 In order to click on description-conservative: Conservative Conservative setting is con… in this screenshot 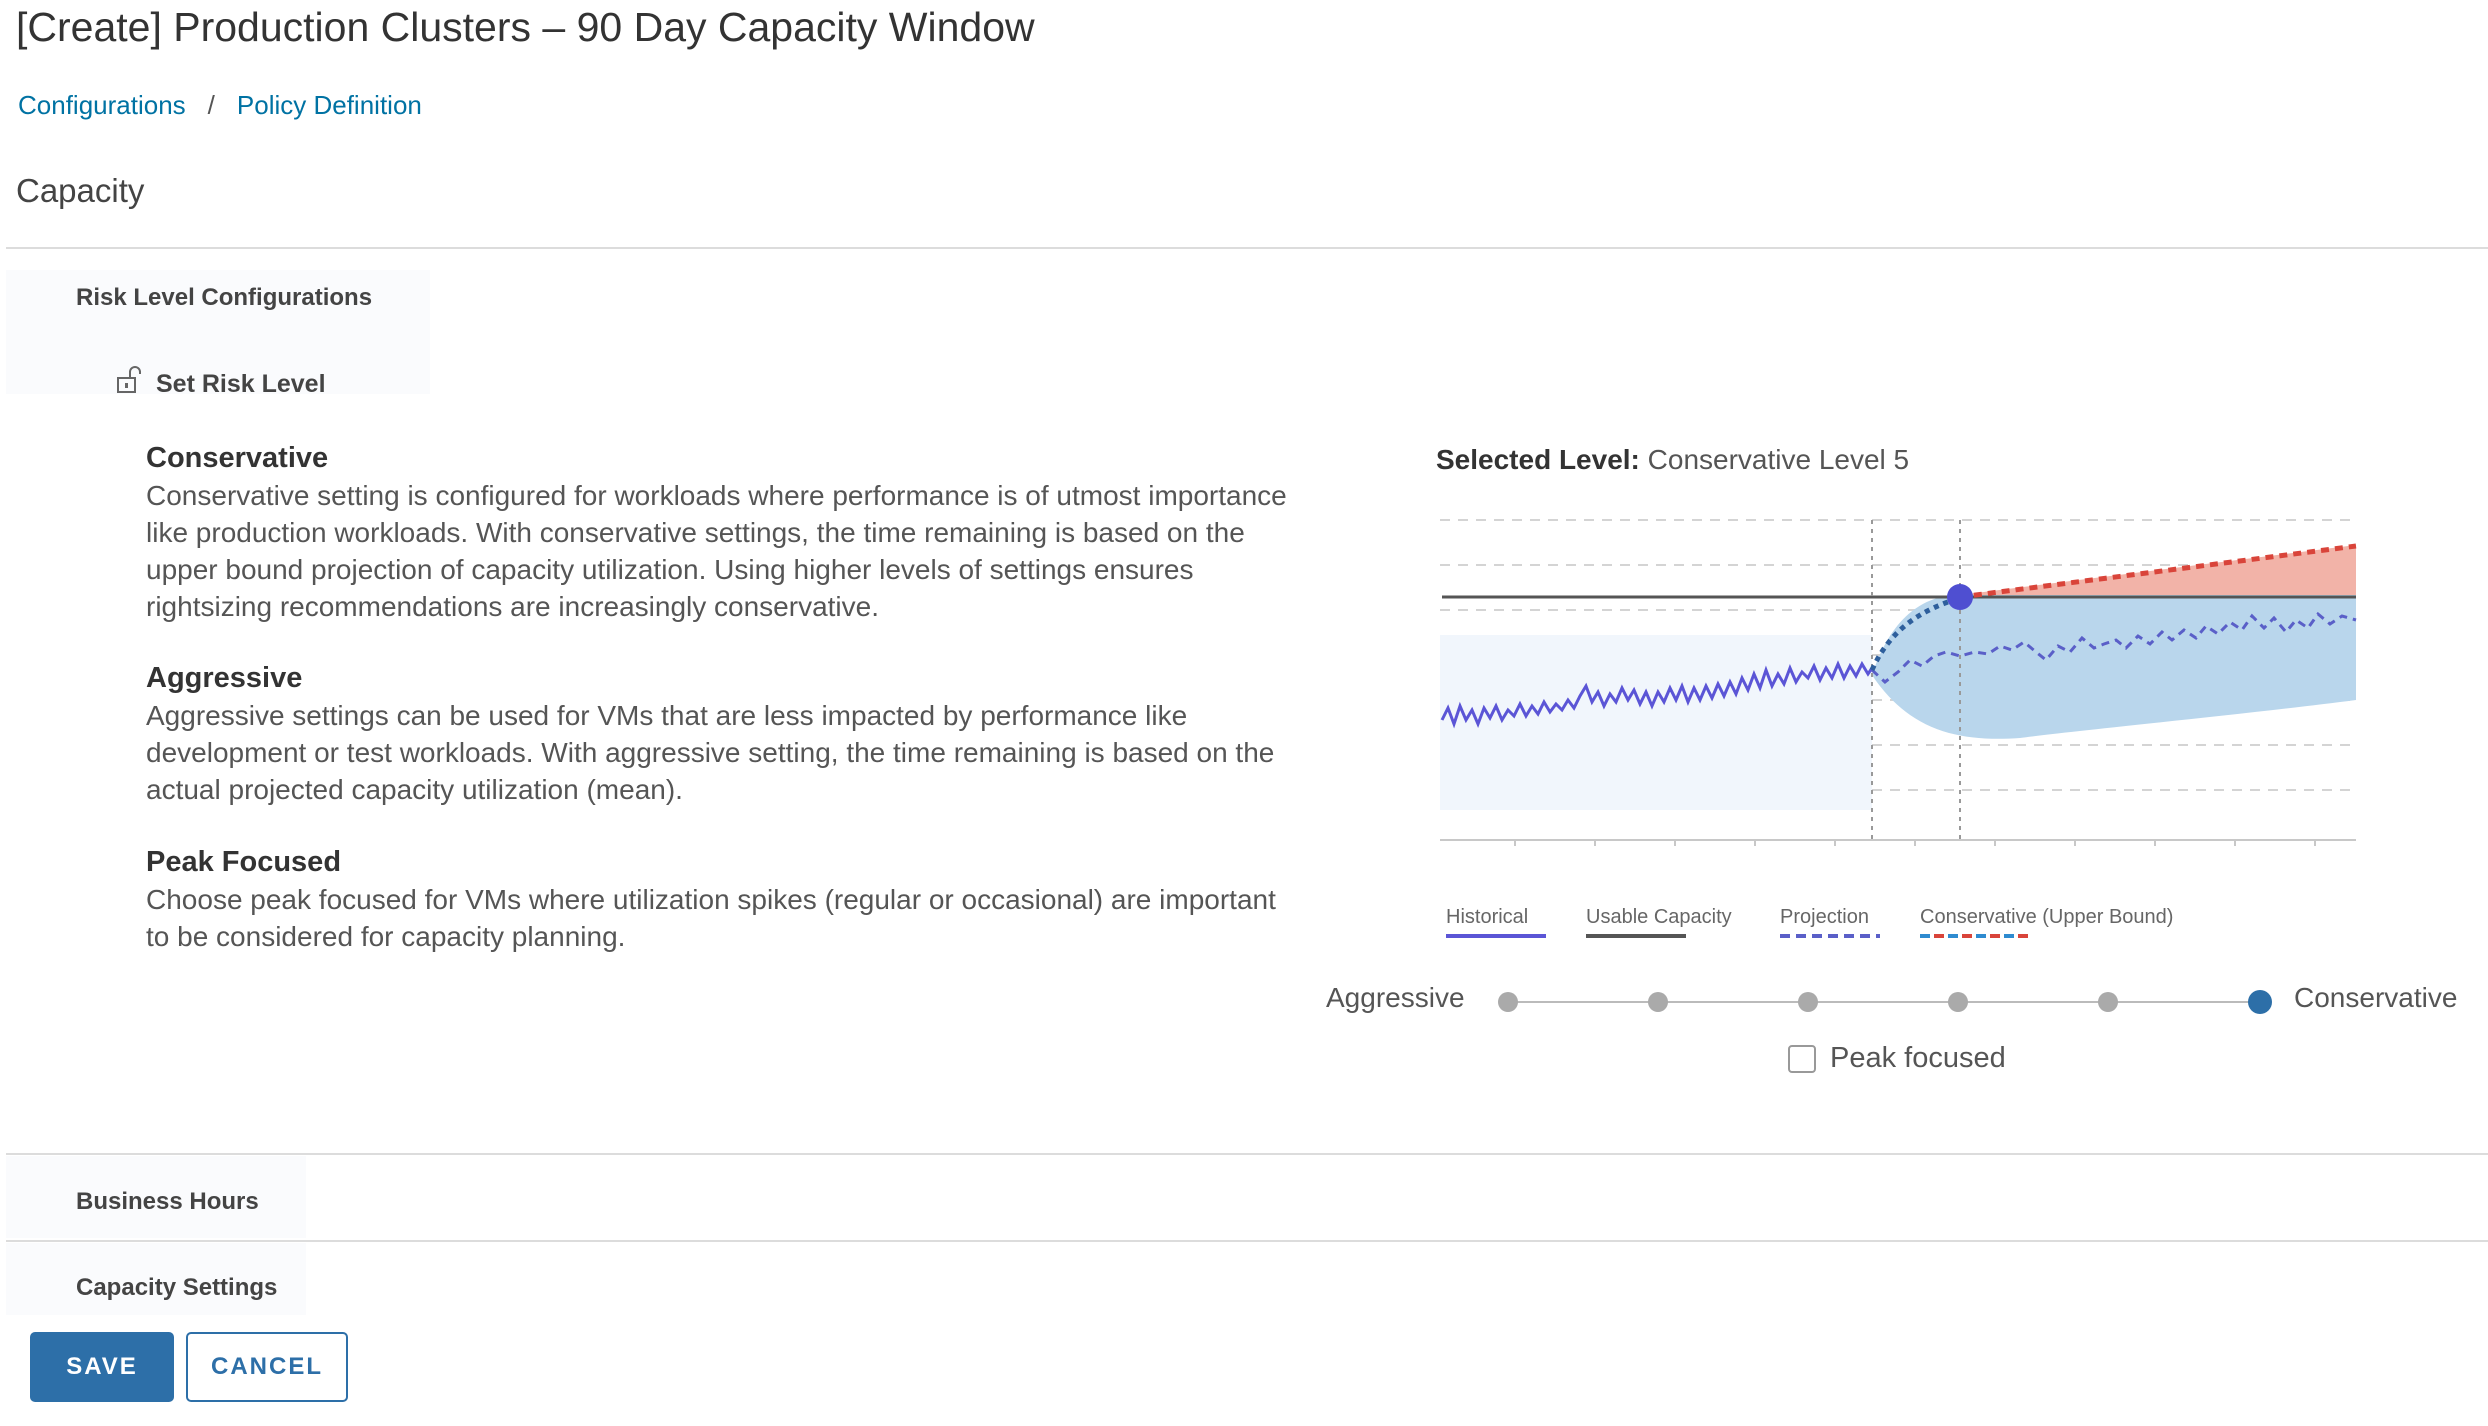, I will do `click(721, 533)`.